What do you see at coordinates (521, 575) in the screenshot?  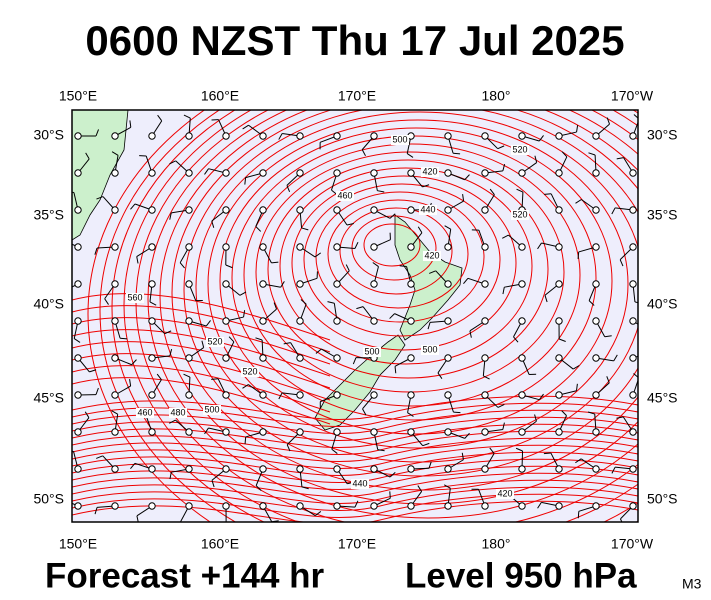 I see `level-label: Level 950 hPa` at bounding box center [521, 575].